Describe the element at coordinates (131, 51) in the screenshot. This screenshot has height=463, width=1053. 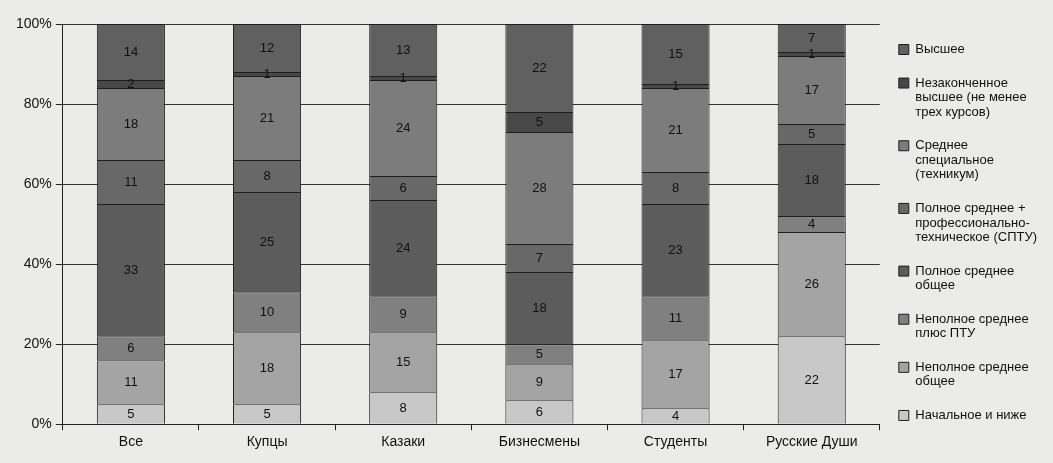
I see `data-label: 14` at that location.